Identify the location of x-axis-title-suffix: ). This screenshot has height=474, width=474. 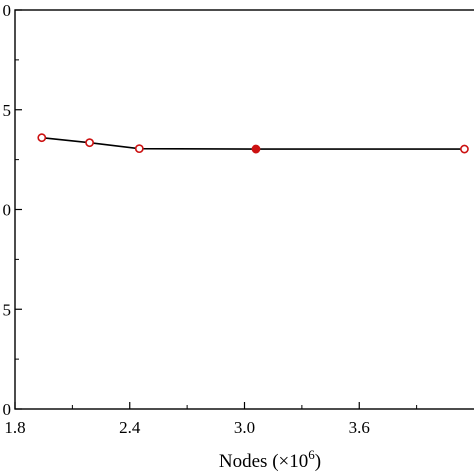
(318, 461).